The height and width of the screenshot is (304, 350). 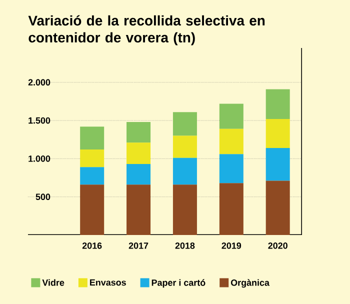 I want to click on legend-label: Orgànica, so click(x=250, y=283).